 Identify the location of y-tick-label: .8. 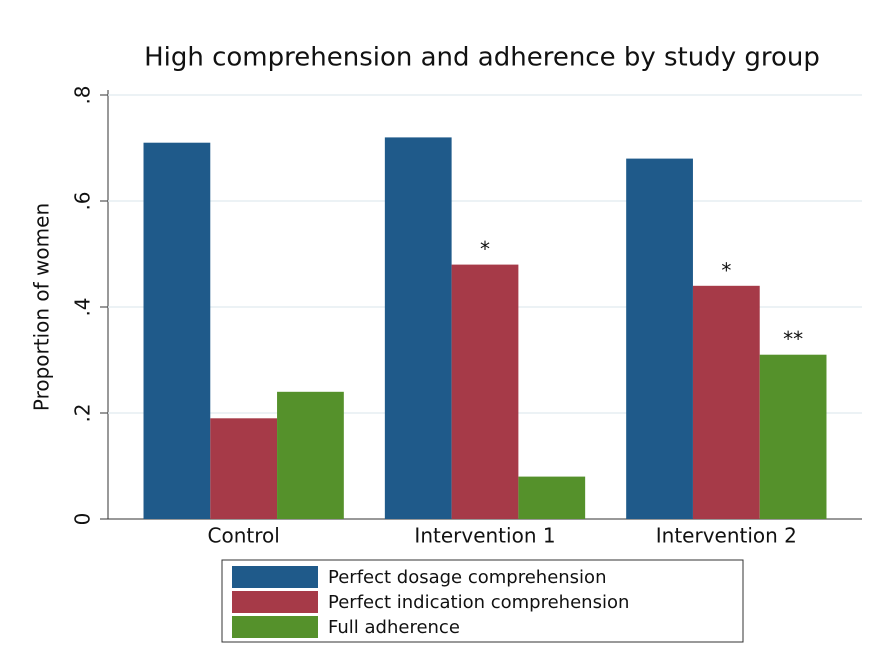
(83, 94).